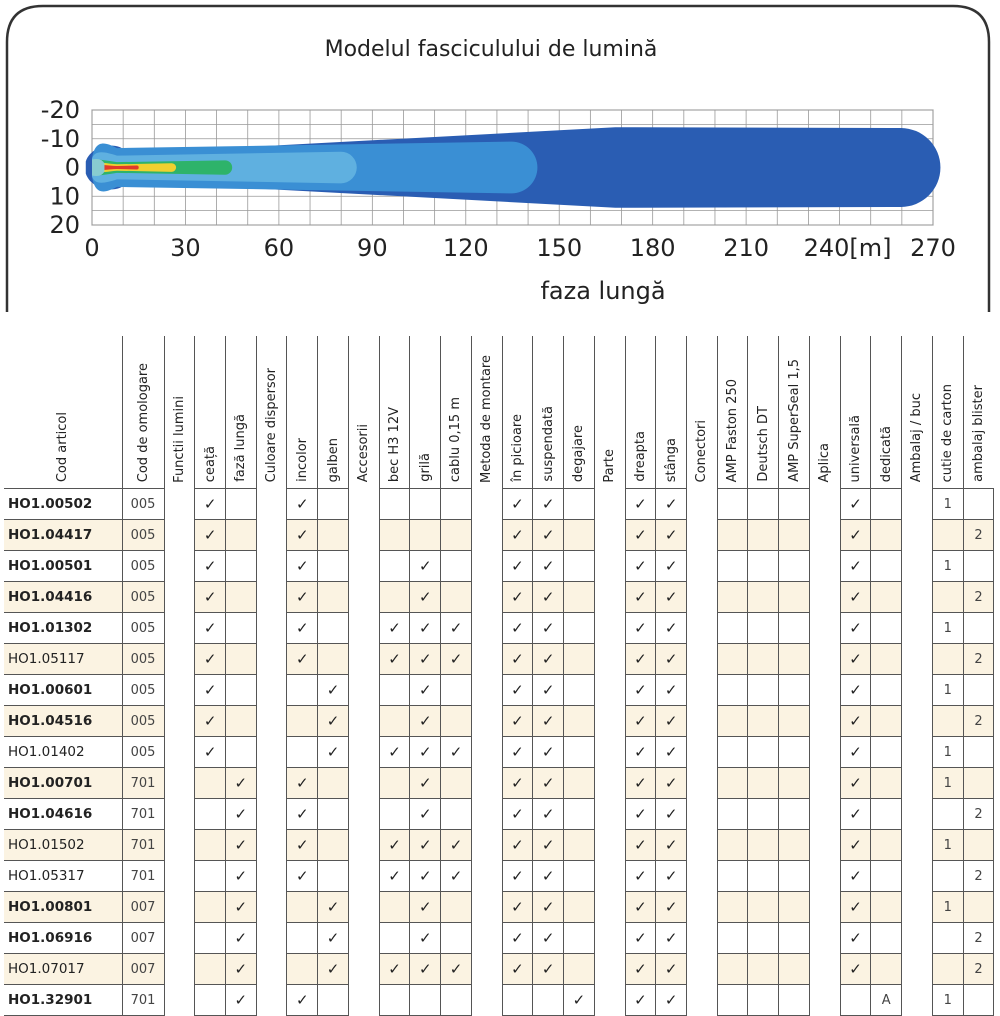 This screenshot has height=1016, width=1000. What do you see at coordinates (63, 566) in the screenshot?
I see `article-code: HO1.00501` at bounding box center [63, 566].